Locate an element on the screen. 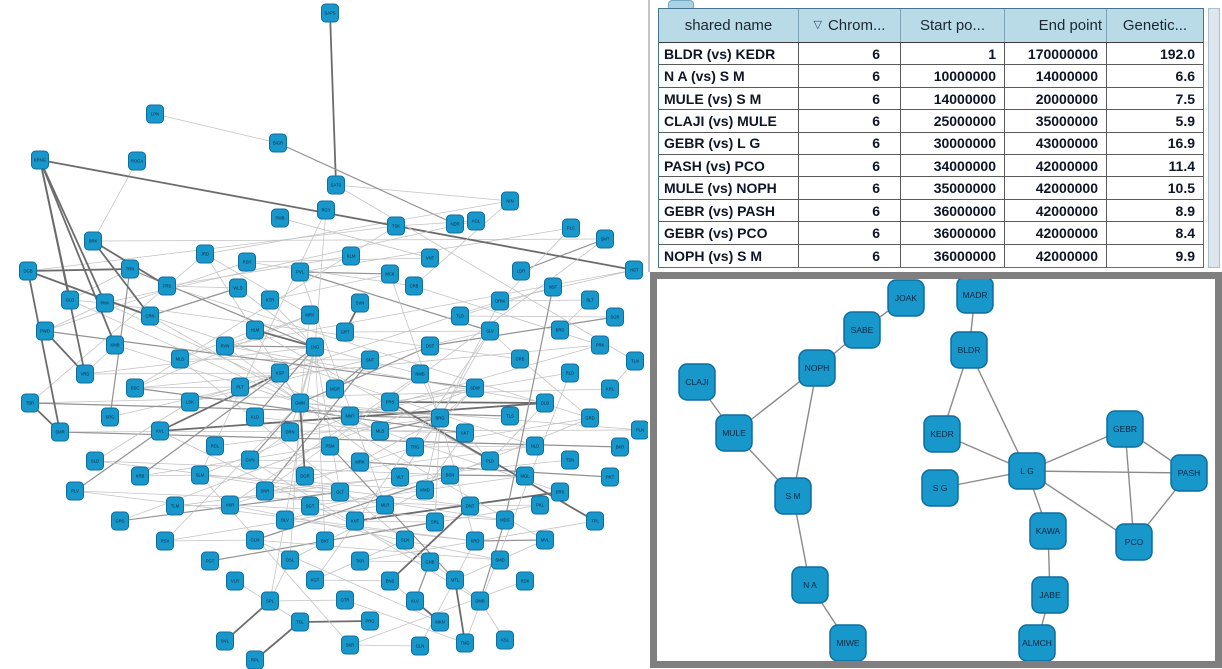 This screenshot has height=669, width=1222. panel-tab is located at coordinates (681, 4).